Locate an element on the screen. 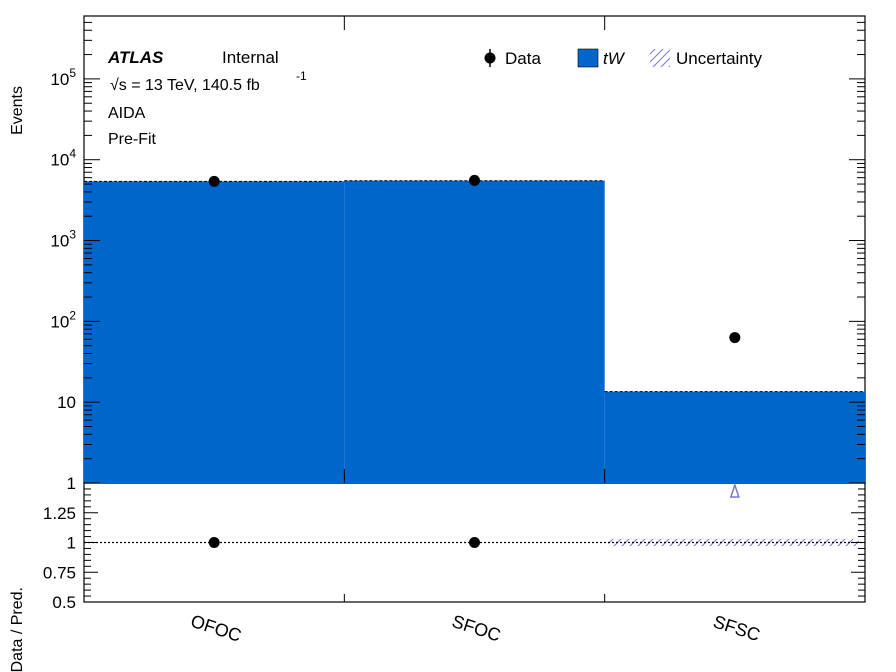 The width and height of the screenshot is (896, 672). legend: Data tW Uncertainty is located at coordinates (623, 58).